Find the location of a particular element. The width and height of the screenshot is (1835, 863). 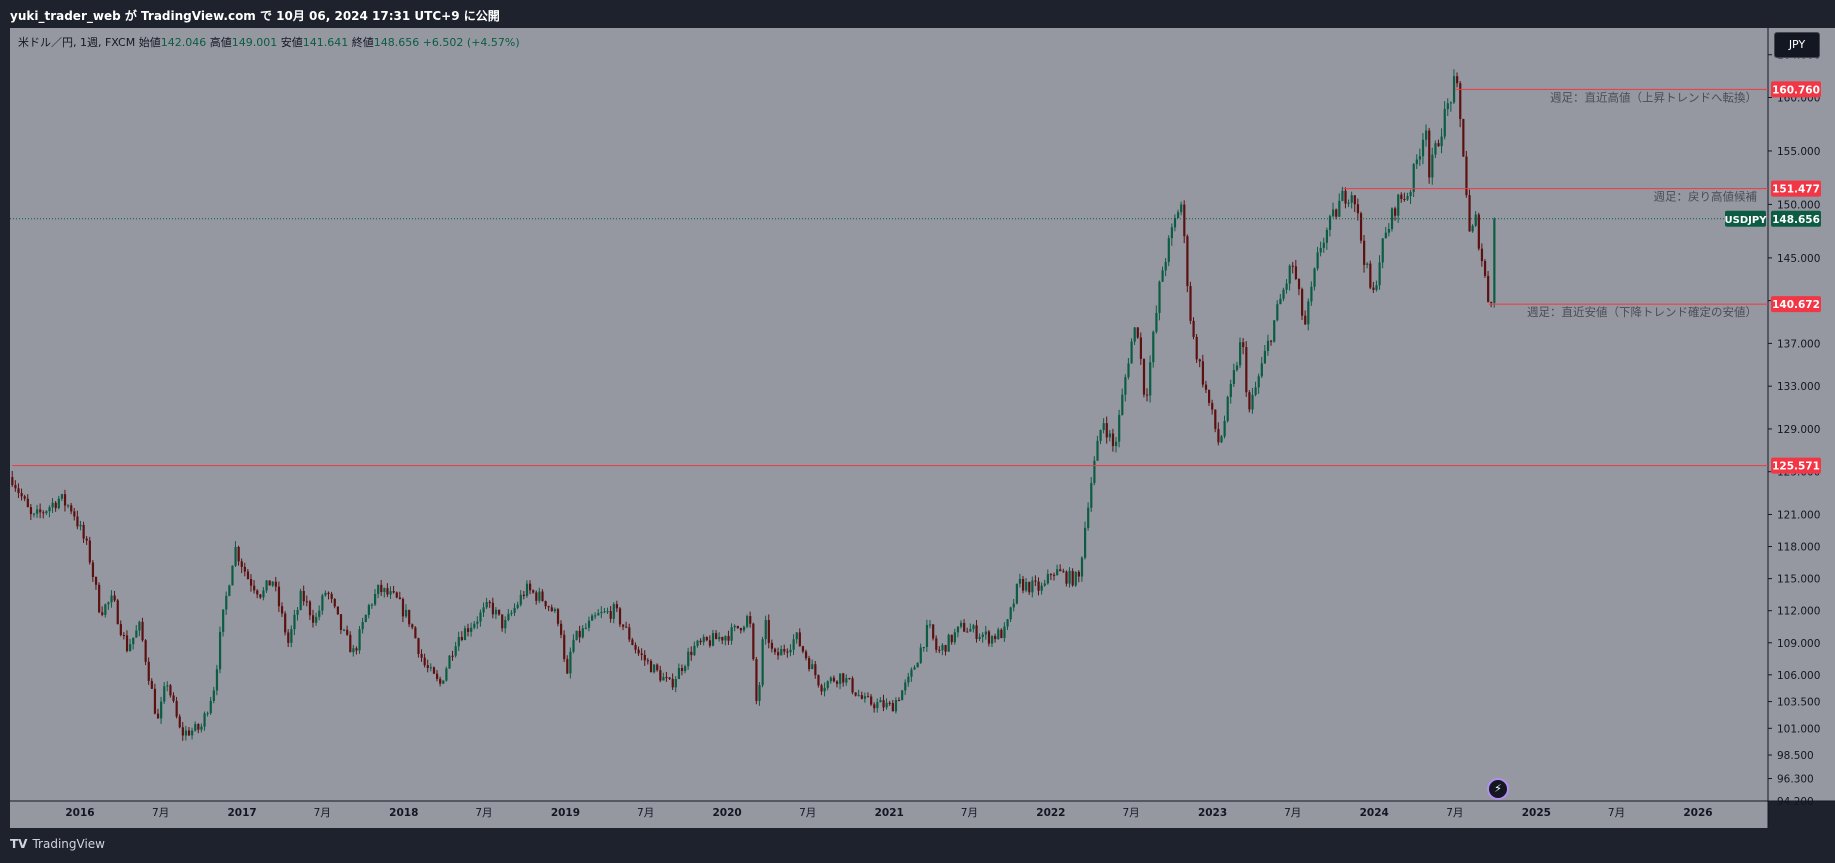

tradingview-logo-icon: TV is located at coordinates (19, 844).